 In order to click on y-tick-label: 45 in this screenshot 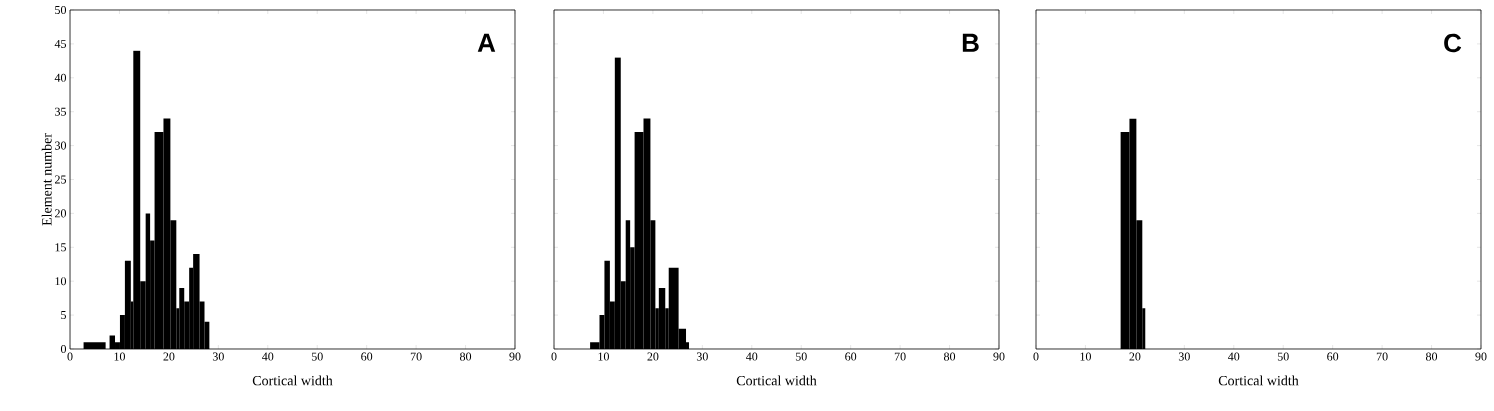, I will do `click(60, 43)`.